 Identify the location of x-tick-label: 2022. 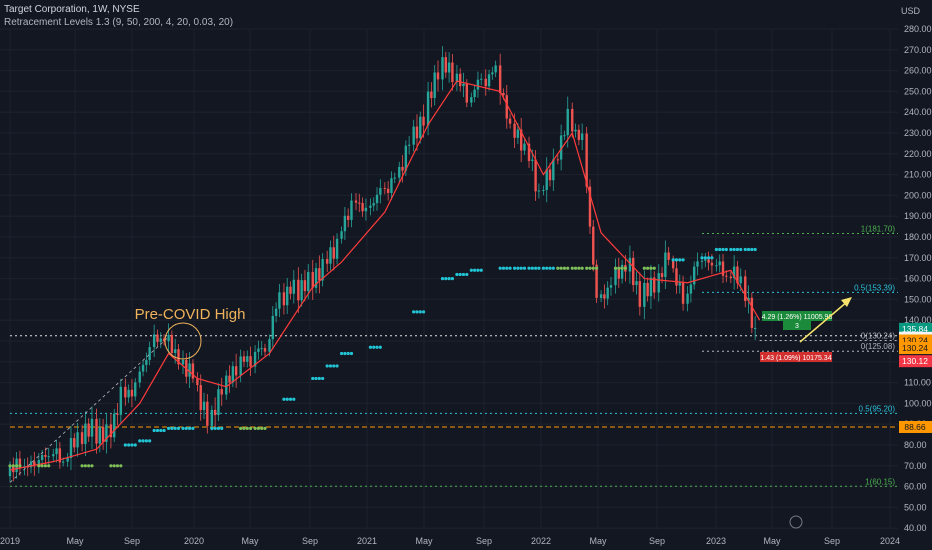
(541, 541).